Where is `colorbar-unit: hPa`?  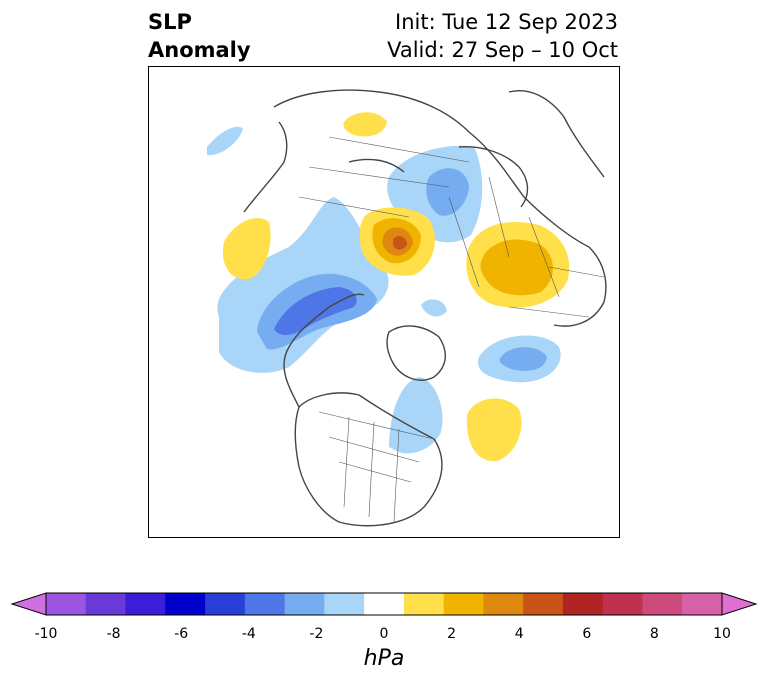 colorbar-unit: hPa is located at coordinates (384, 658).